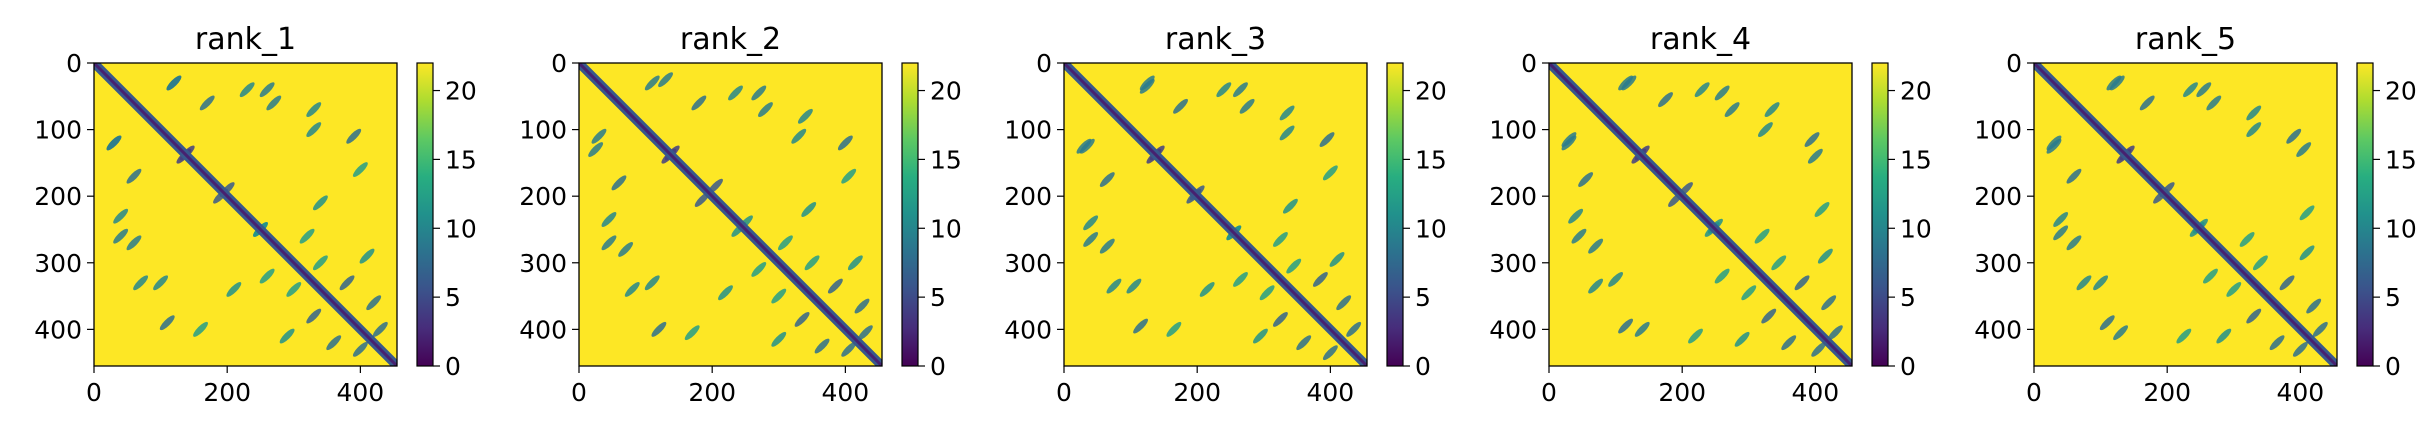 This screenshot has width=2428, height=432. What do you see at coordinates (245, 39) in the screenshot?
I see `panel-title: rank_1` at bounding box center [245, 39].